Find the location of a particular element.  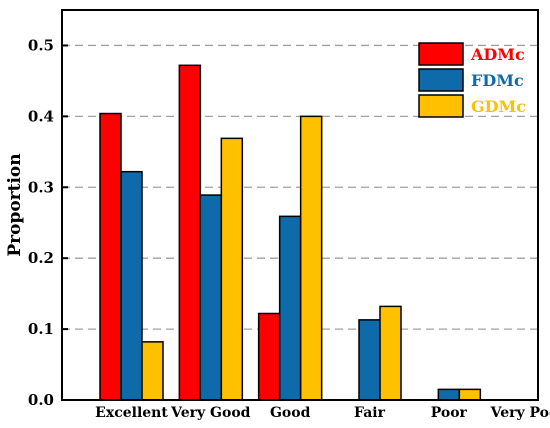

y-axis-ticks: 0.0 0.1 0.2 0.3 0.4 0.5 is located at coordinates (48, 222).